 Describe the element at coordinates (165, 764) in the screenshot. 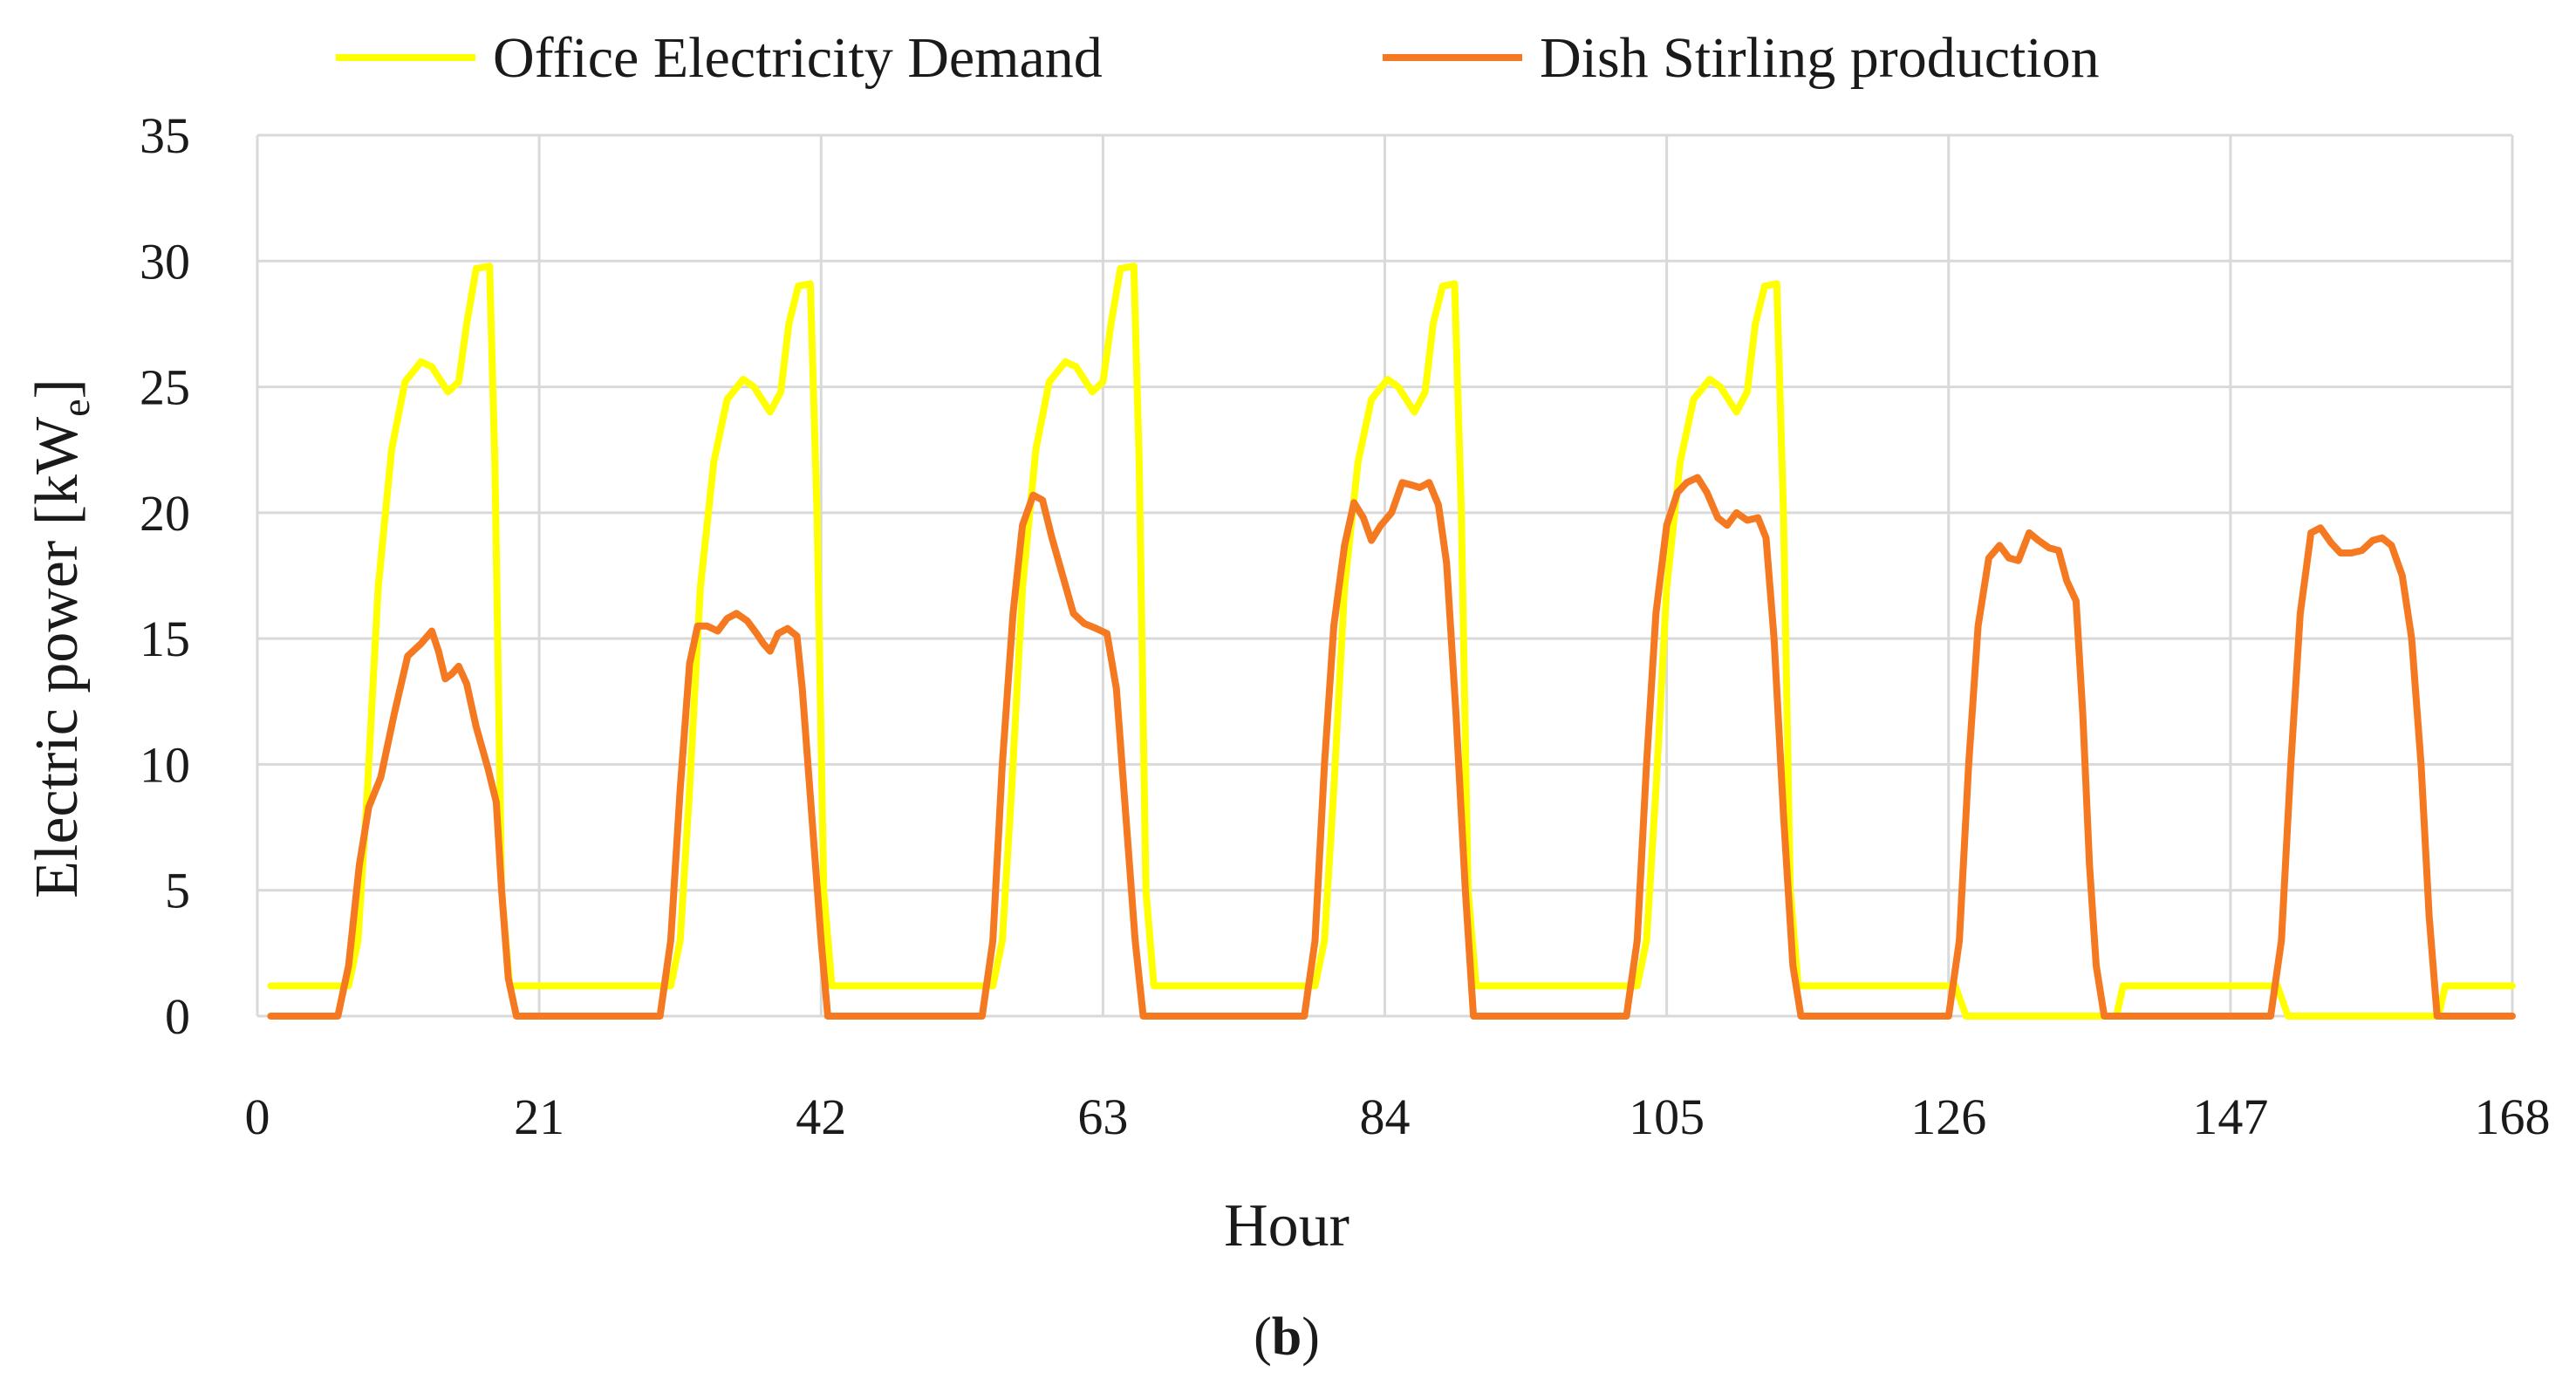

I see `y-tick-label: 10` at that location.